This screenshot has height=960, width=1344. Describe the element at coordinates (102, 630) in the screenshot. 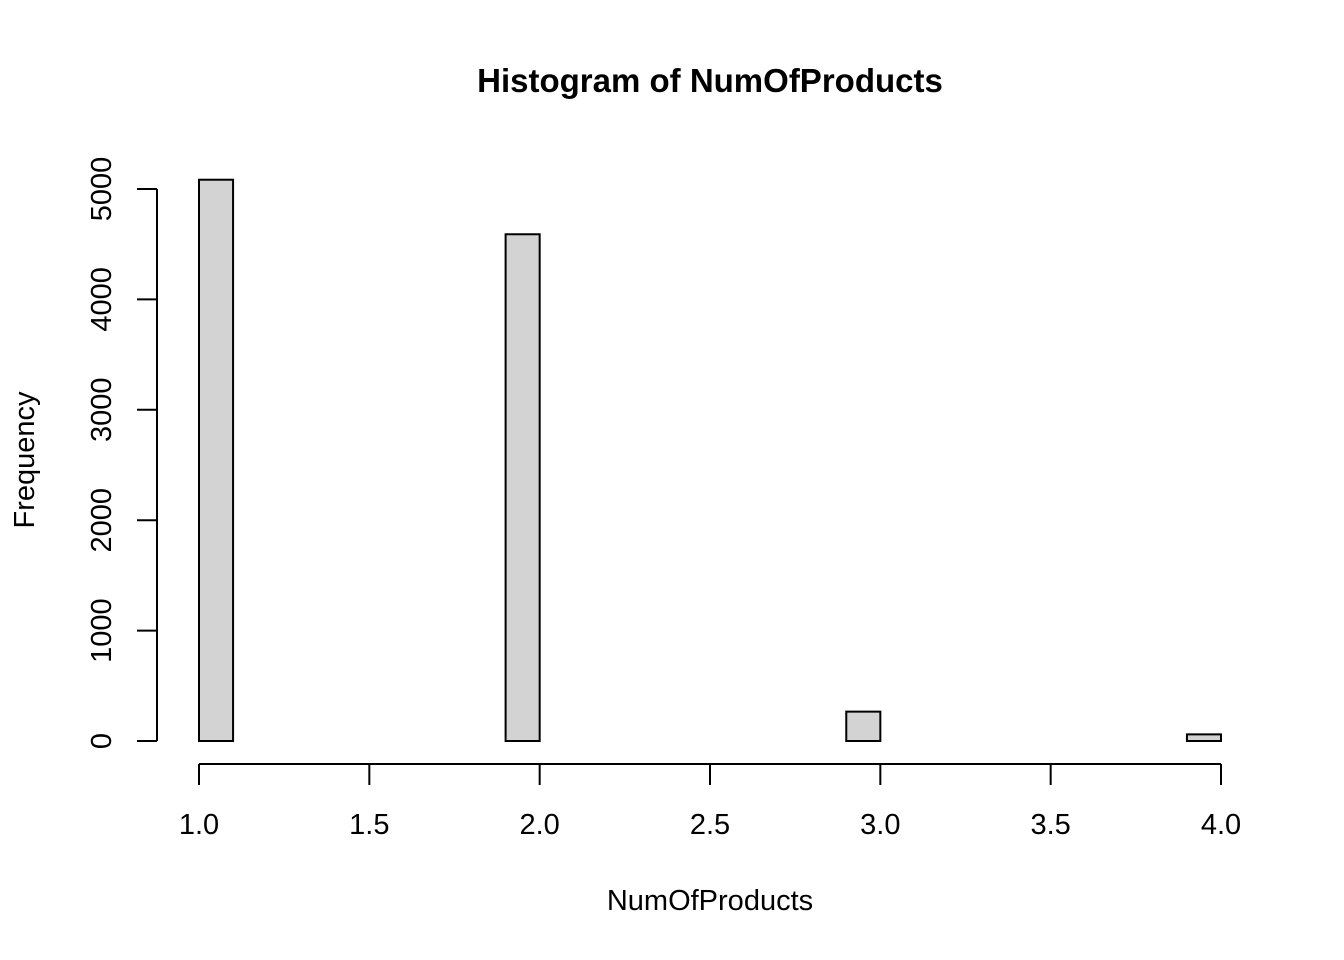

I see `y-tick-label: 1000` at that location.